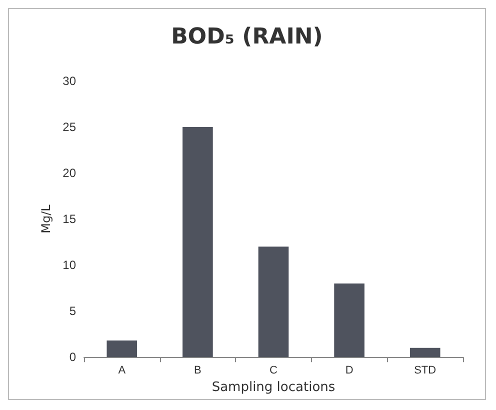  I want to click on x-tick-label: C, so click(274, 370).